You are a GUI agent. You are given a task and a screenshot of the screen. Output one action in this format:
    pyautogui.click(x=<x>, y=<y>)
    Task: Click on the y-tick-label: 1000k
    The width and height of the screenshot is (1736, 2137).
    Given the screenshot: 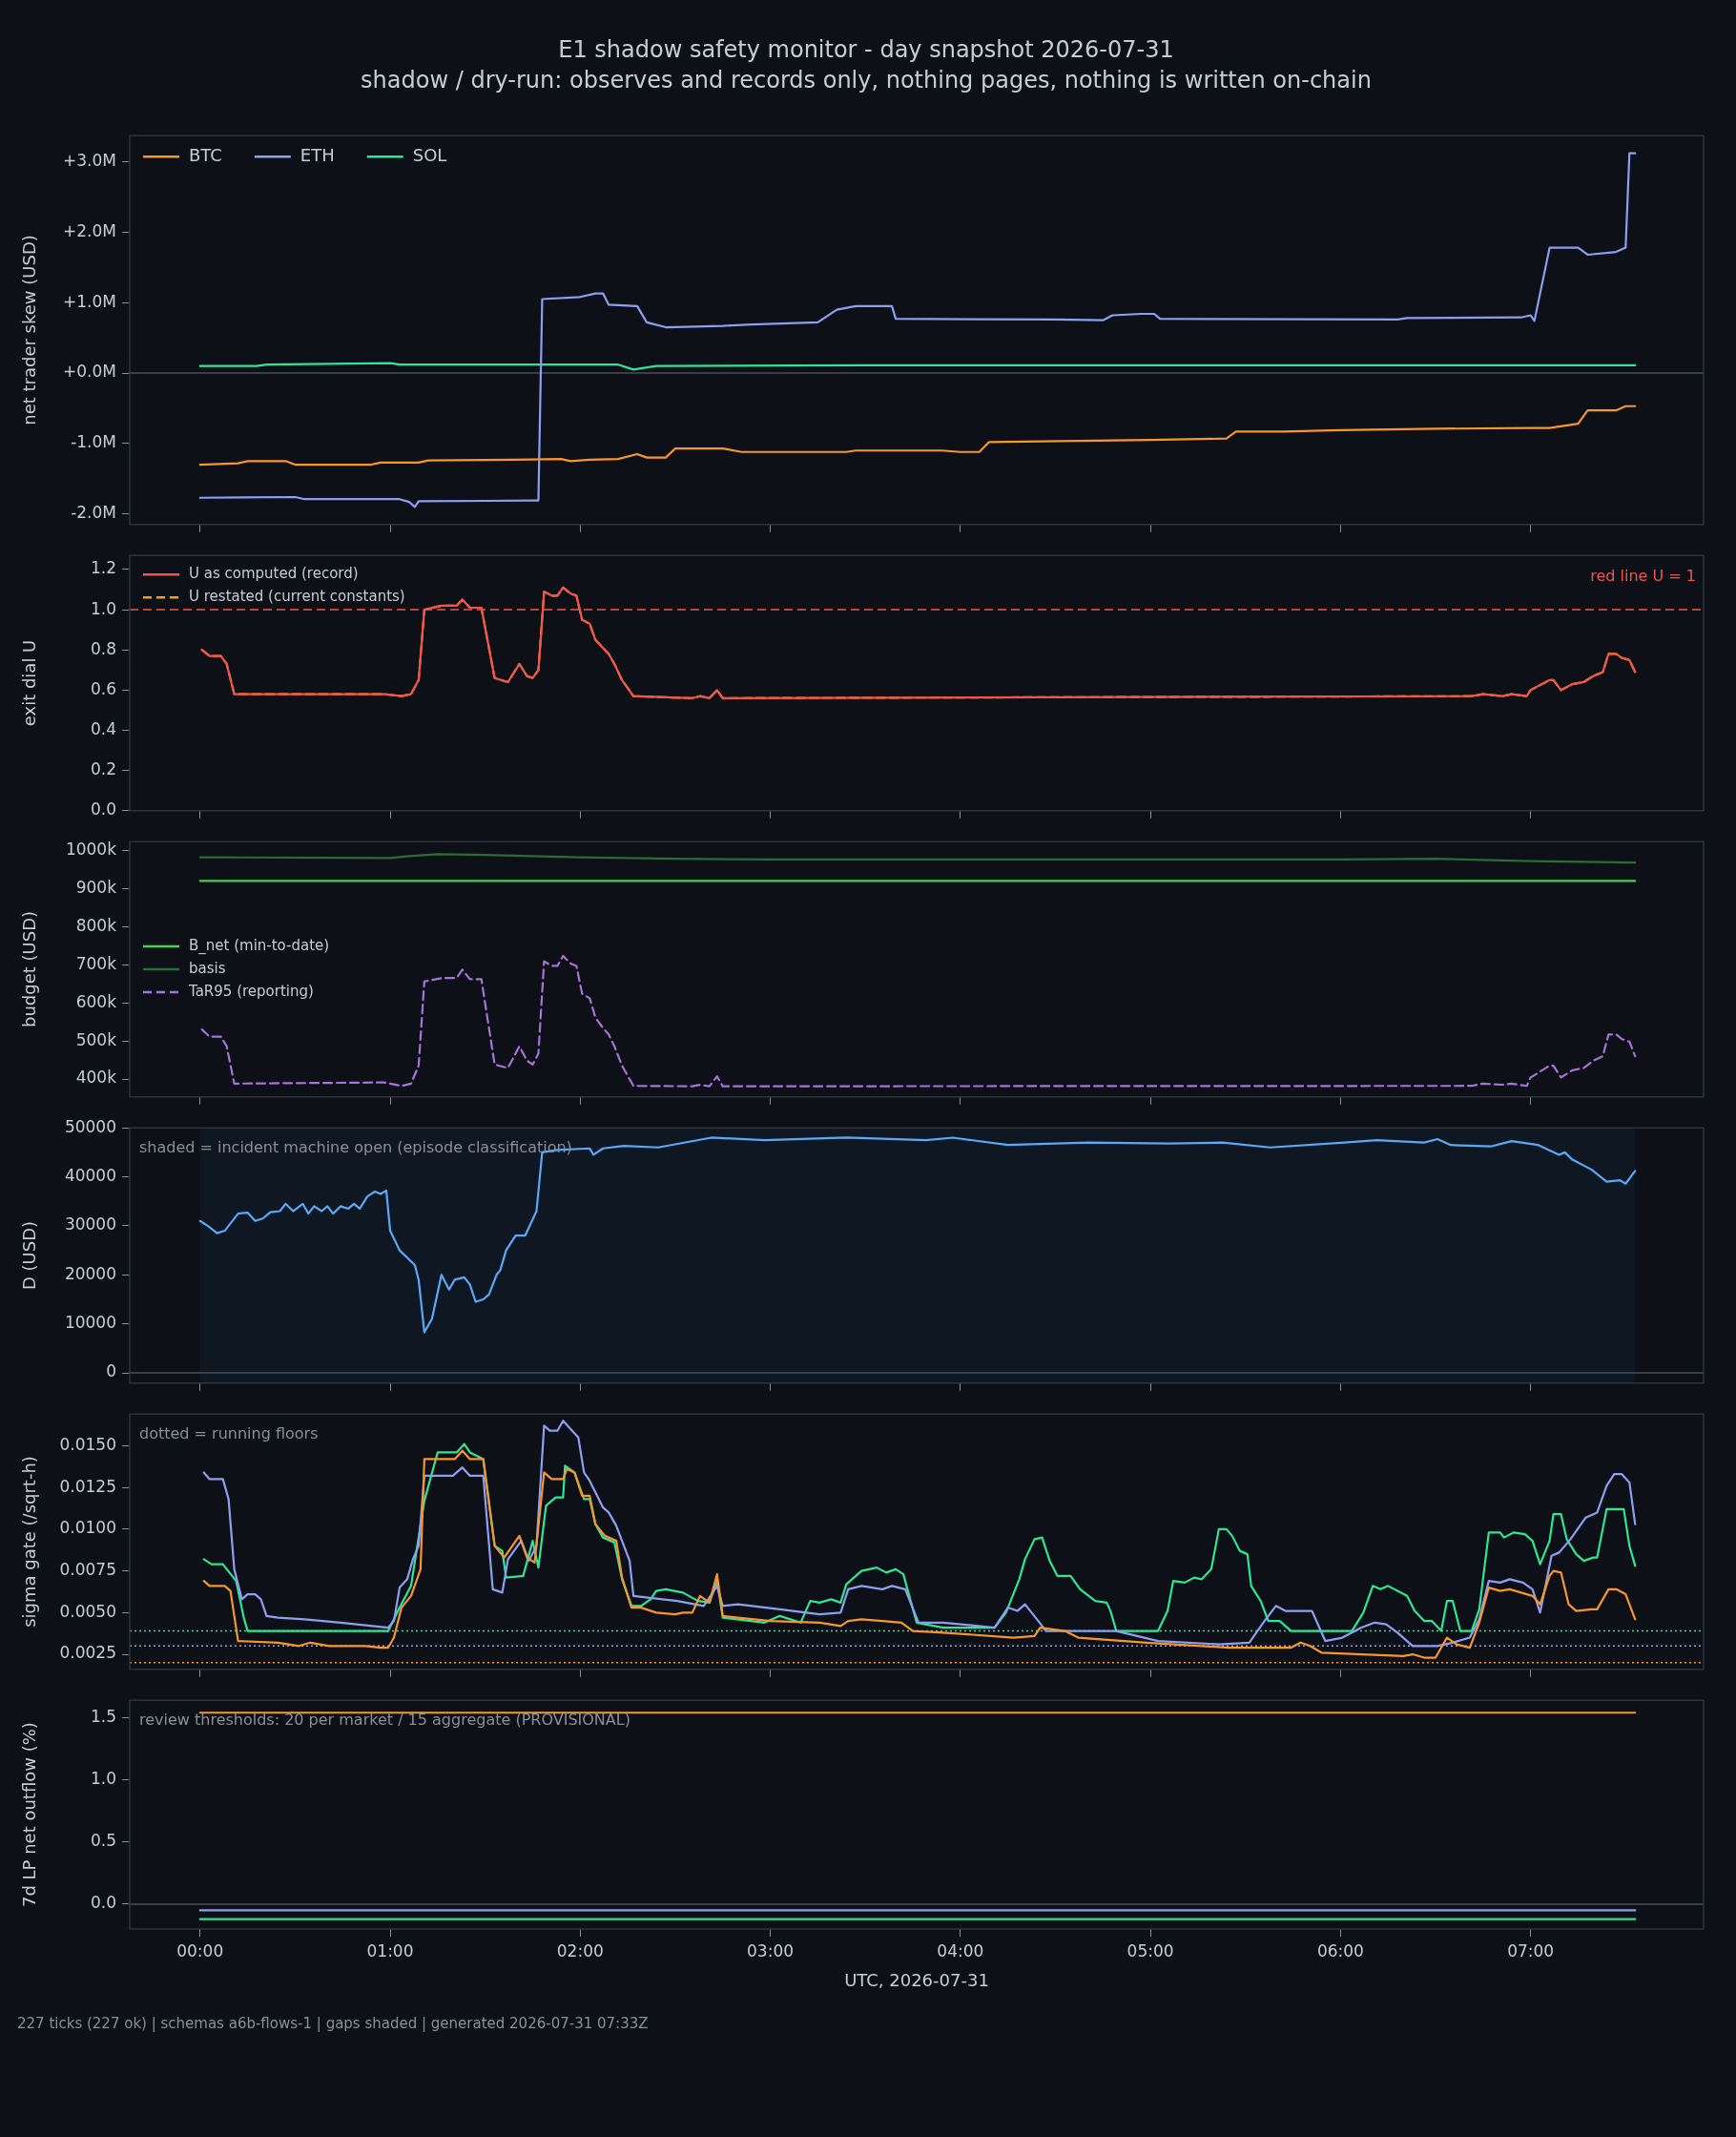 What is the action you would take?
    pyautogui.click(x=91, y=849)
    